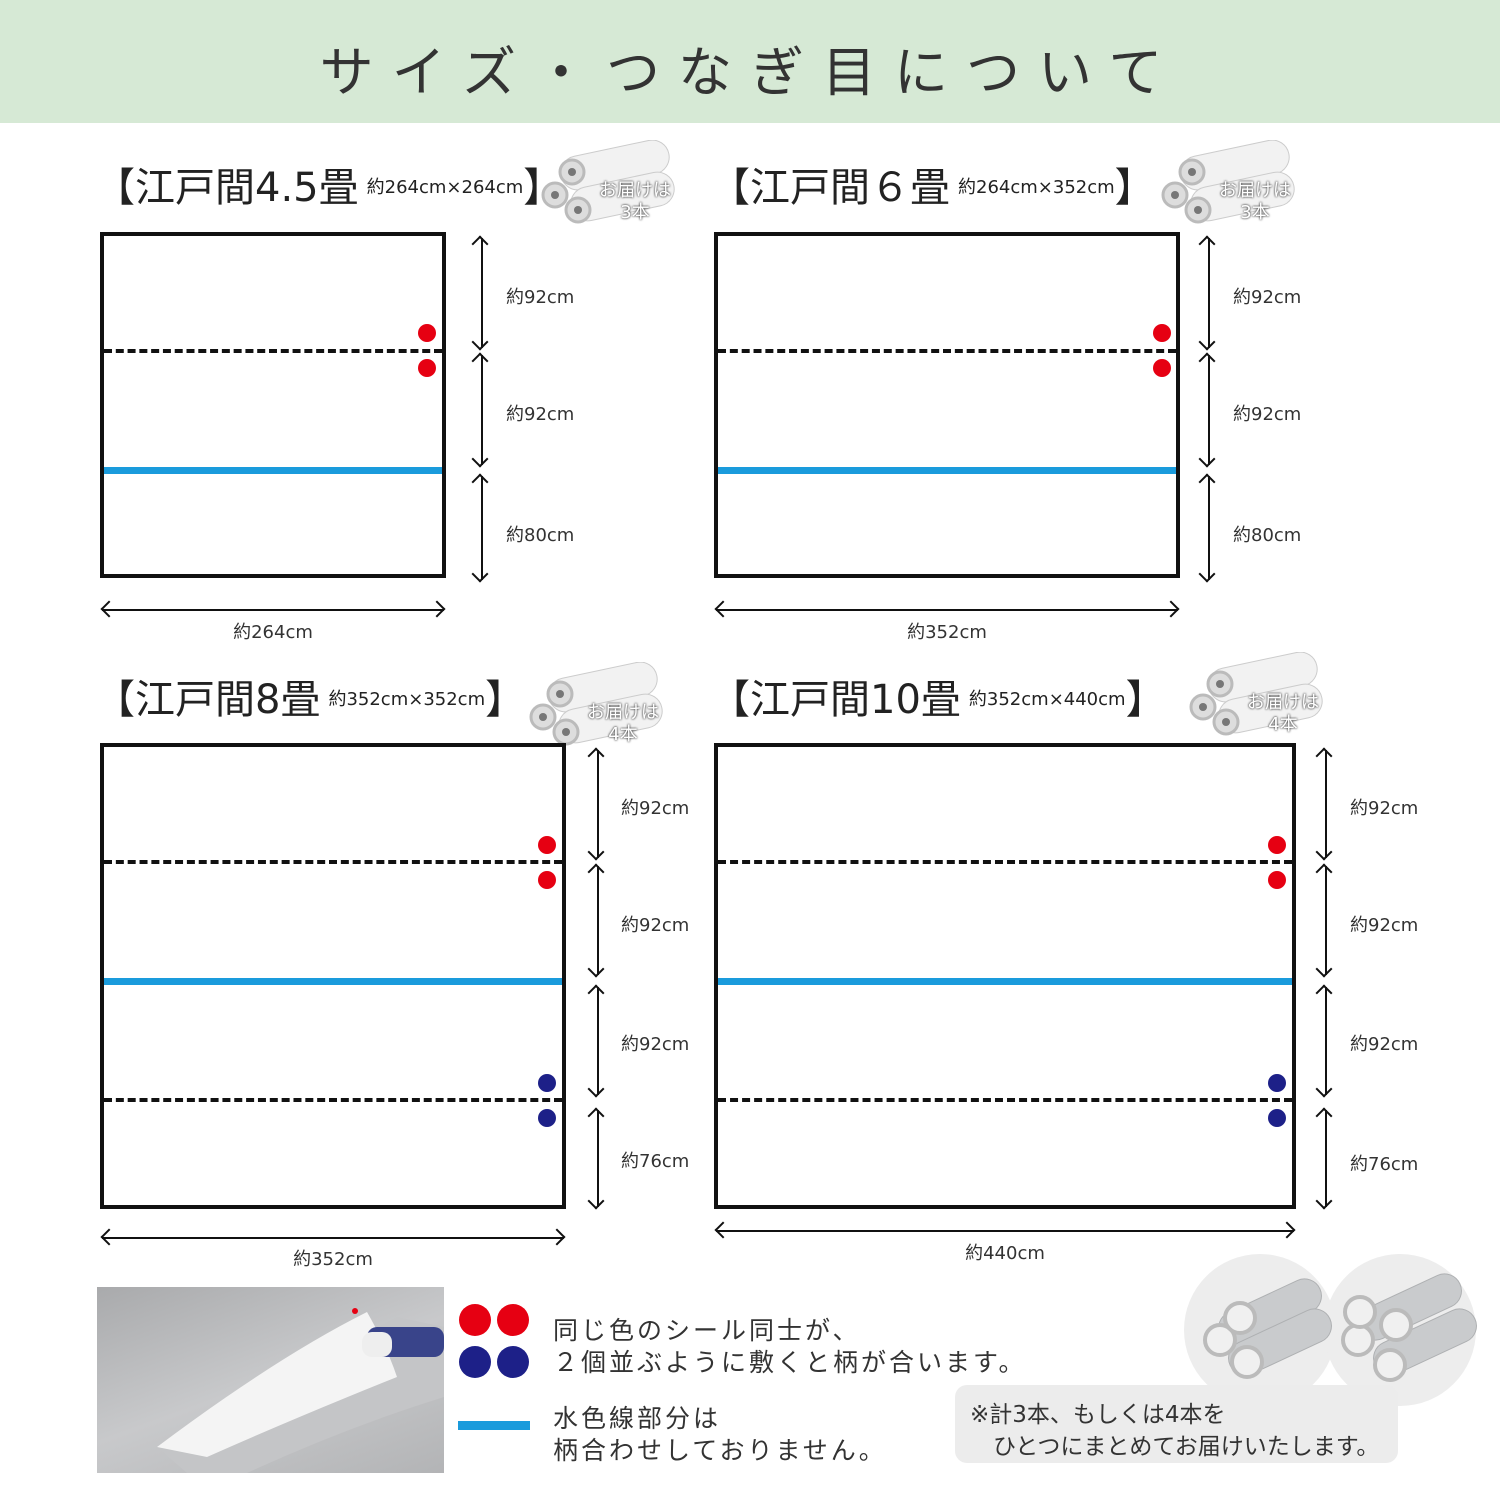  What do you see at coordinates (273, 632) in the screenshot?
I see `width-label: 約264cm` at bounding box center [273, 632].